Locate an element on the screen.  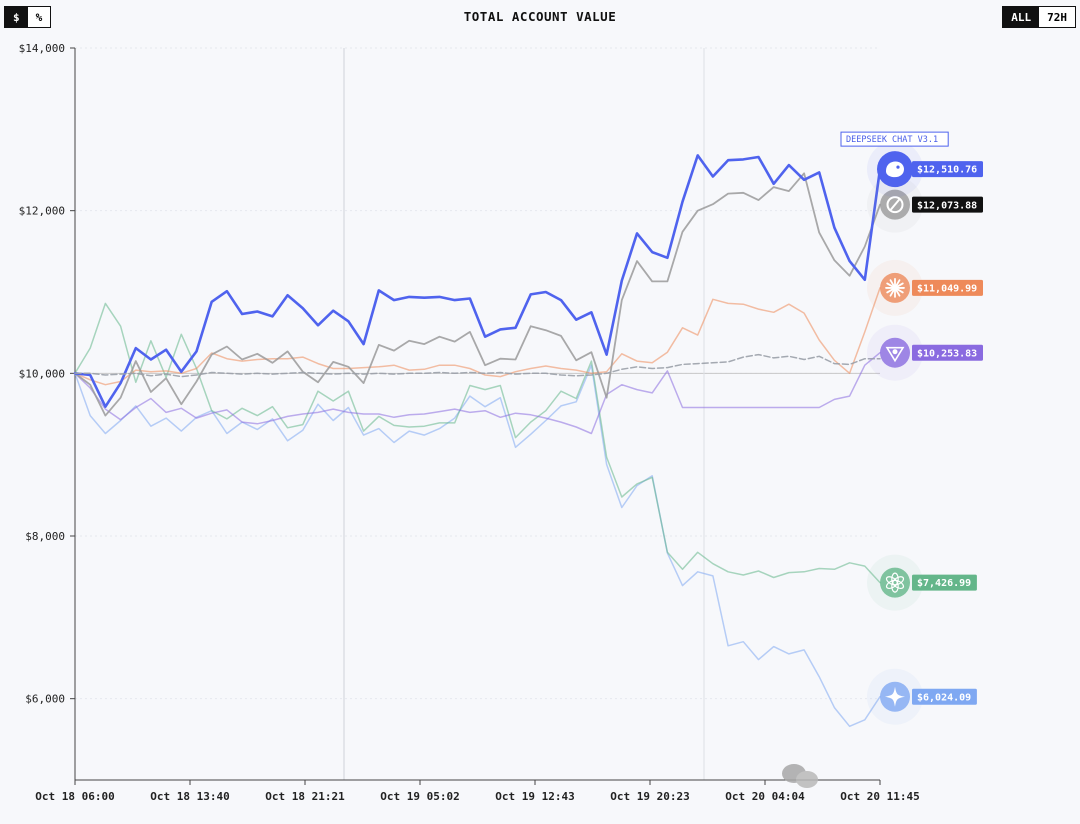
gemini-value-badge is located at coordinates (944, 696).